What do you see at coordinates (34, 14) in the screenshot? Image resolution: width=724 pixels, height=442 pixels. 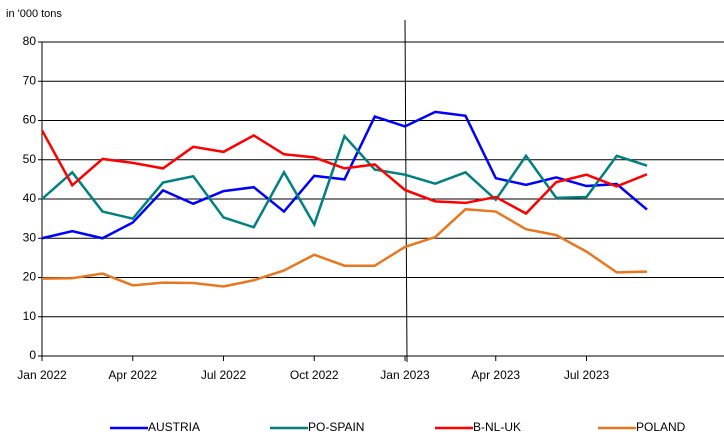 I see `y-axis-label: in '000 tons` at bounding box center [34, 14].